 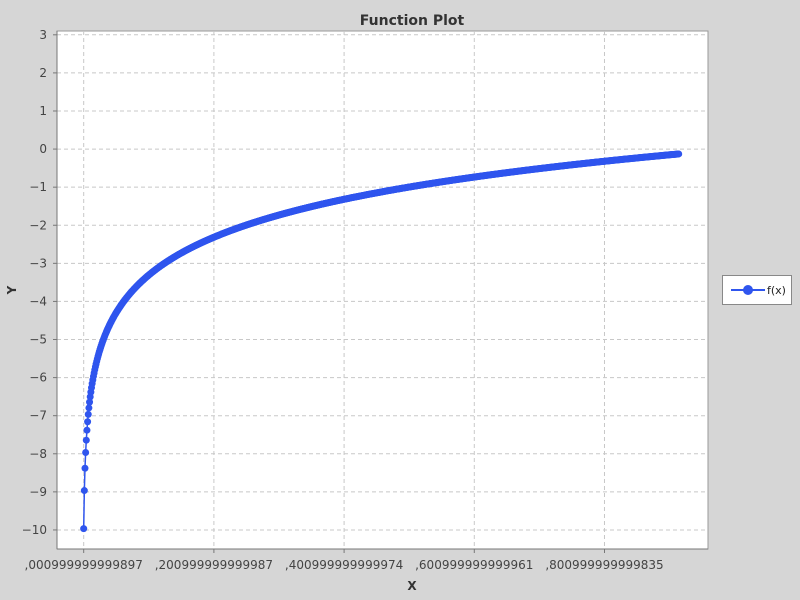 What do you see at coordinates (38, 187) in the screenshot?
I see `y-tick-label: −1` at bounding box center [38, 187].